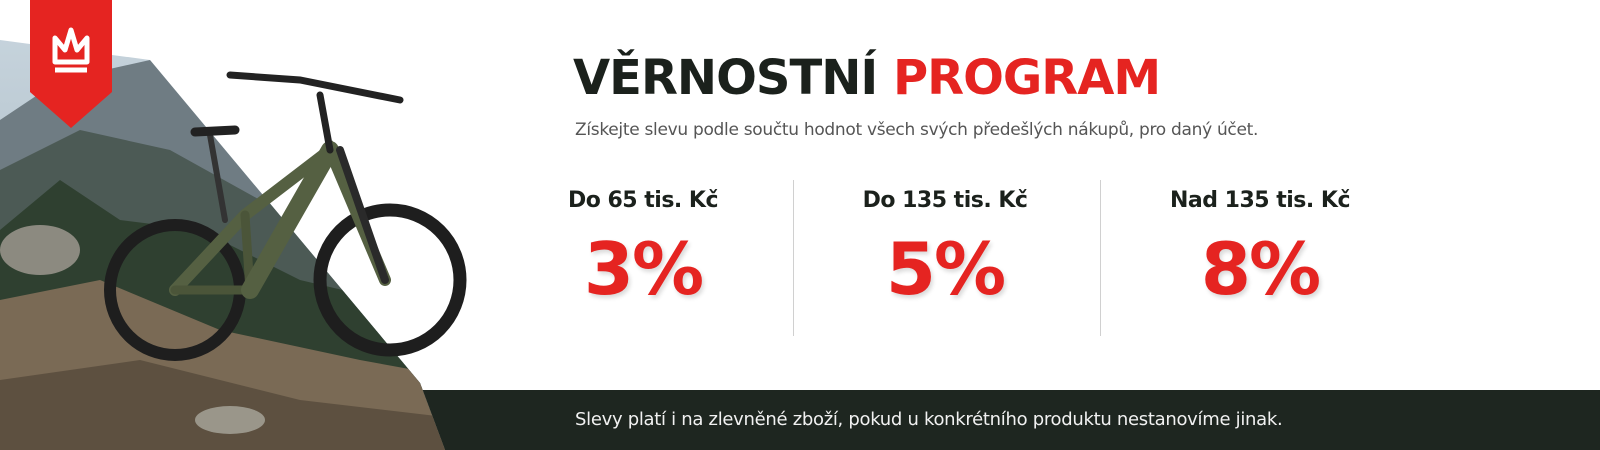 Image resolution: width=1600 pixels, height=450 pixels. What do you see at coordinates (945, 200) in the screenshot?
I see `tier-label: Do 135 tis. Kč` at bounding box center [945, 200].